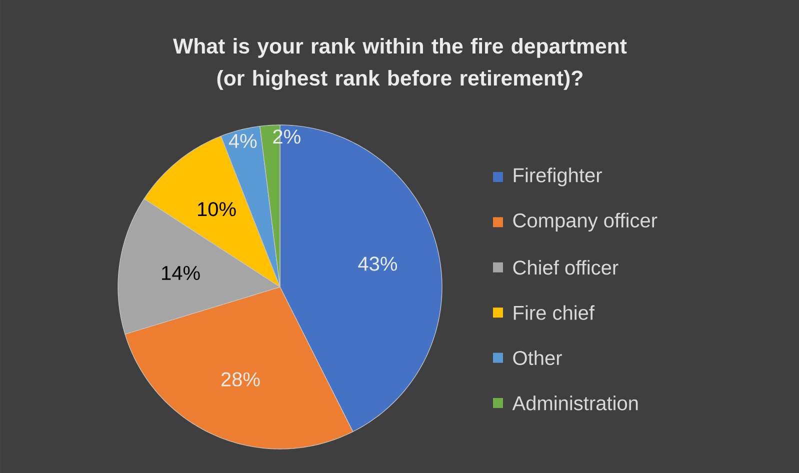 The width and height of the screenshot is (799, 473). I want to click on data-label: 43%, so click(378, 263).